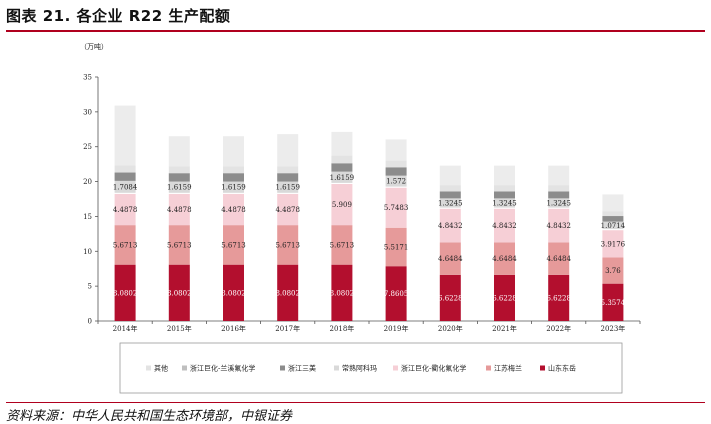 The width and height of the screenshot is (711, 424). Describe the element at coordinates (179, 328) in the screenshot. I see `x-tick-label: 2015年` at that location.